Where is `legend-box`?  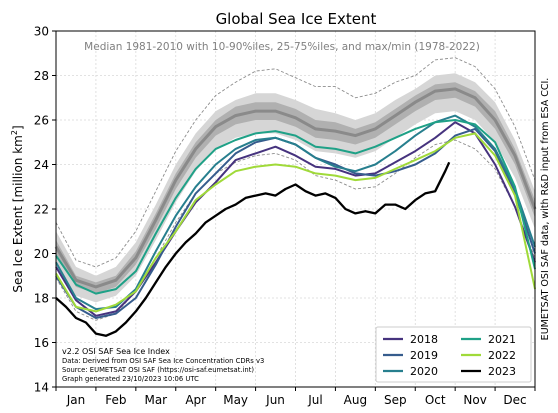 legend-box is located at coordinates (453, 354).